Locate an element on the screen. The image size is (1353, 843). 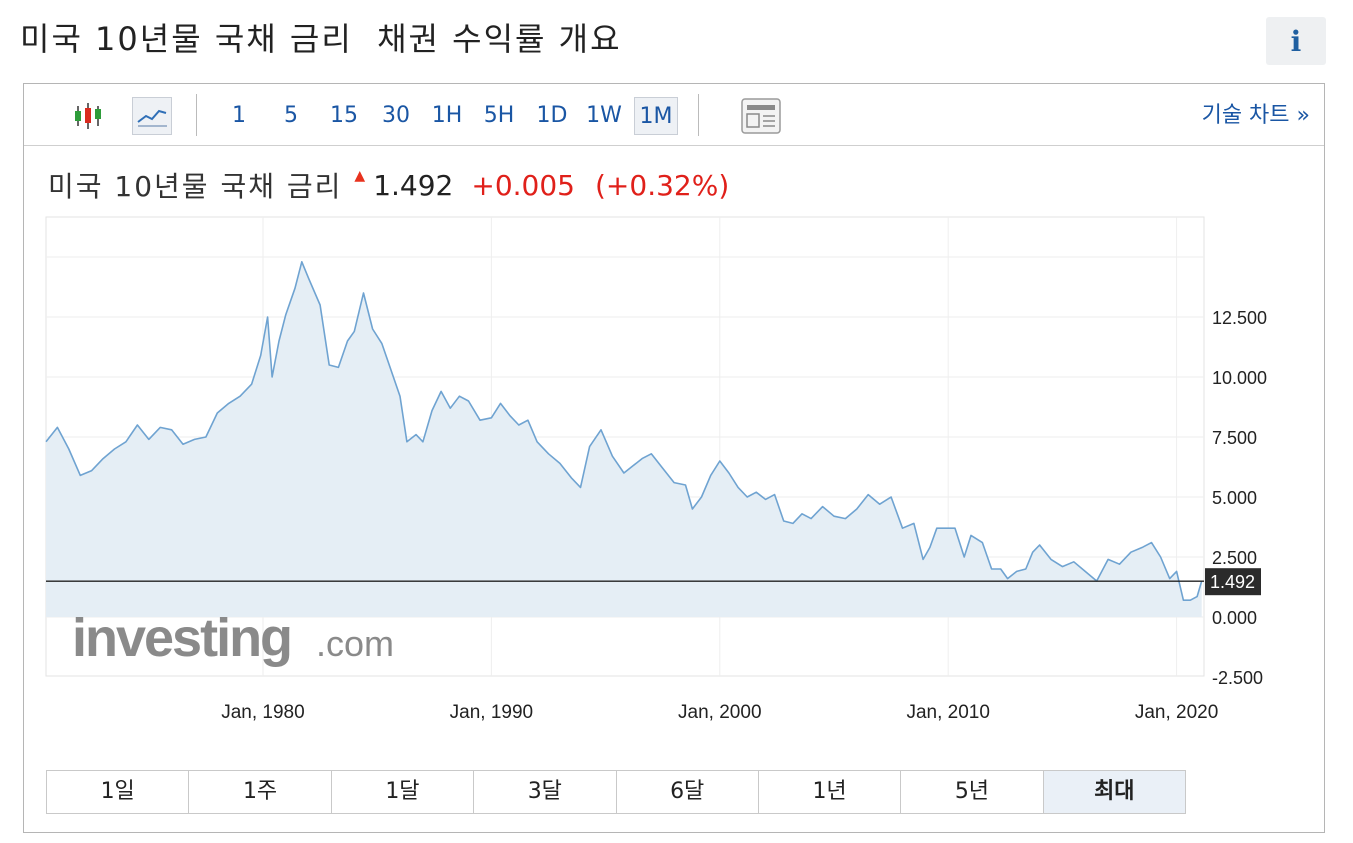
line-chart-icon is located at coordinates (152, 116).